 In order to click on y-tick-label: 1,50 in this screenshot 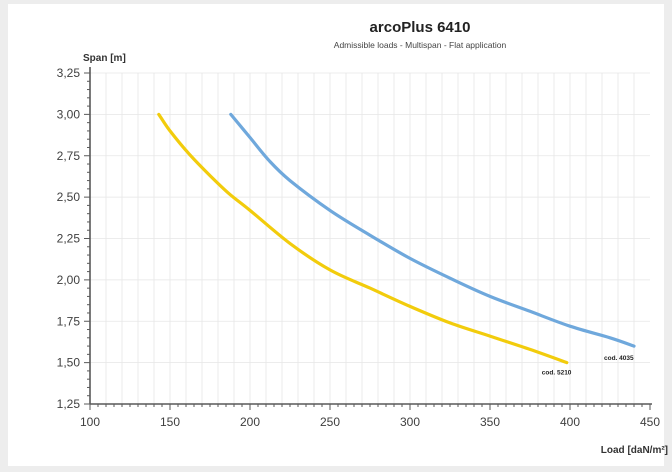, I will do `click(69, 363)`.